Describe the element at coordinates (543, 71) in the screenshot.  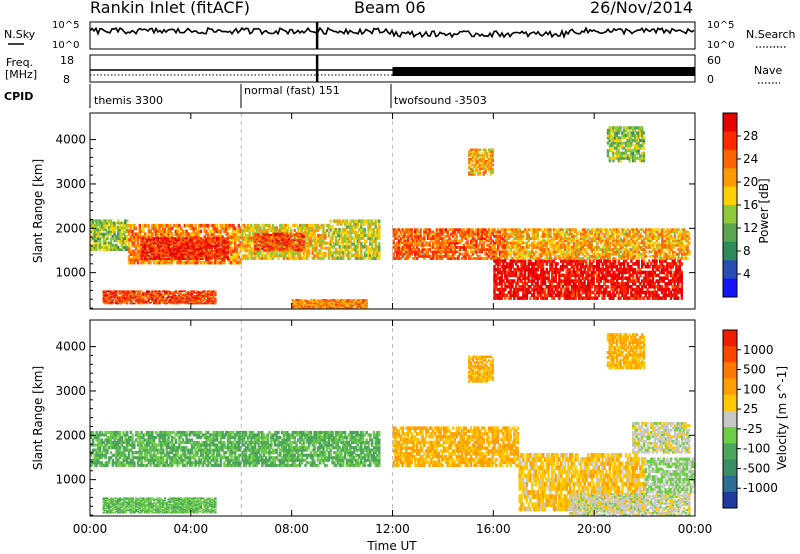
I see `twofsound-freq-band` at that location.